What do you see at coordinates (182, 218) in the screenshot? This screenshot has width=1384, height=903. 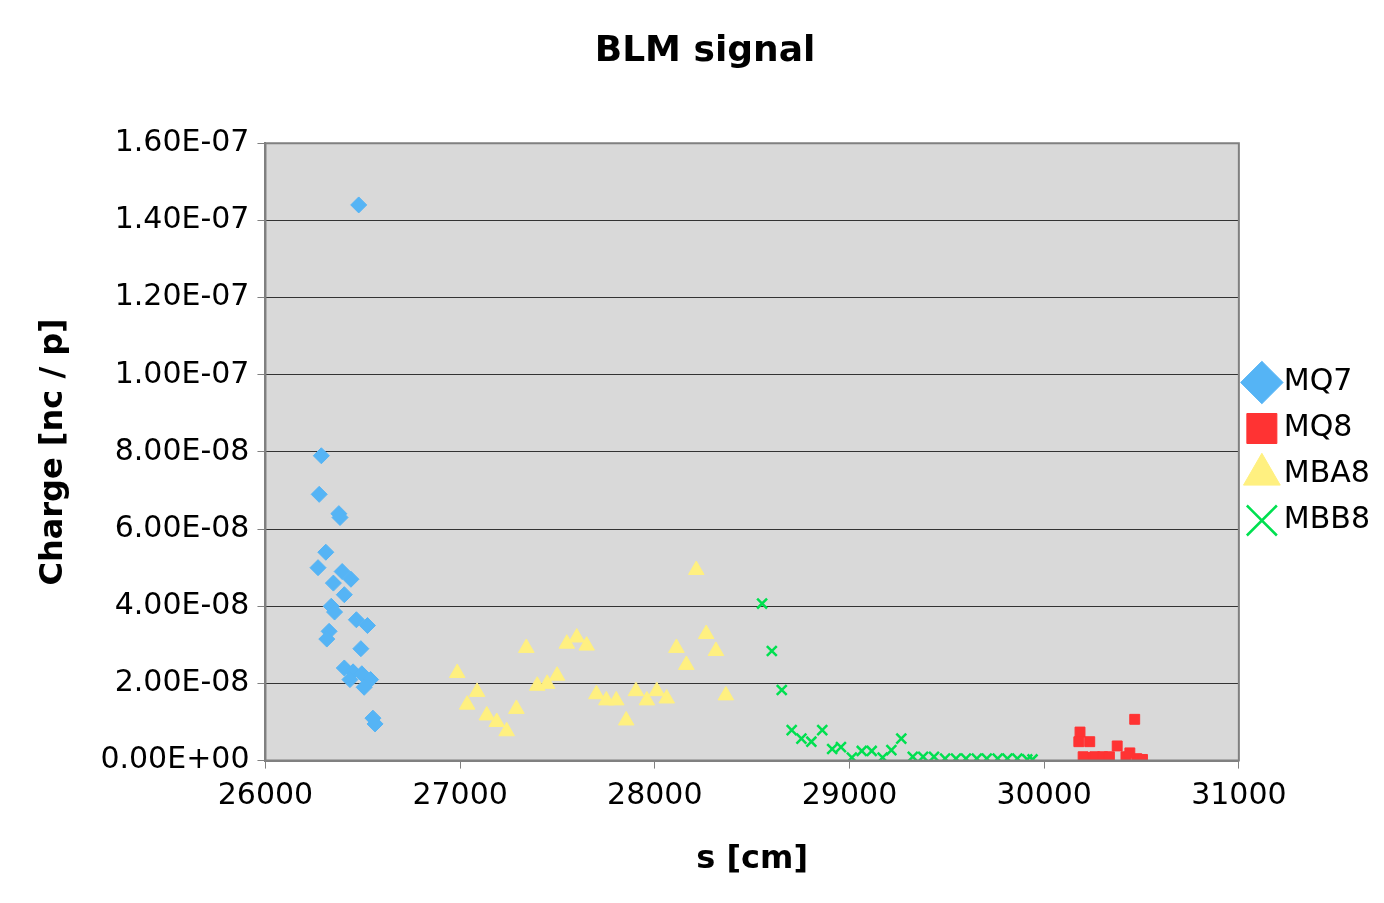 I see `y-tick-label: 1.40E-07` at bounding box center [182, 218].